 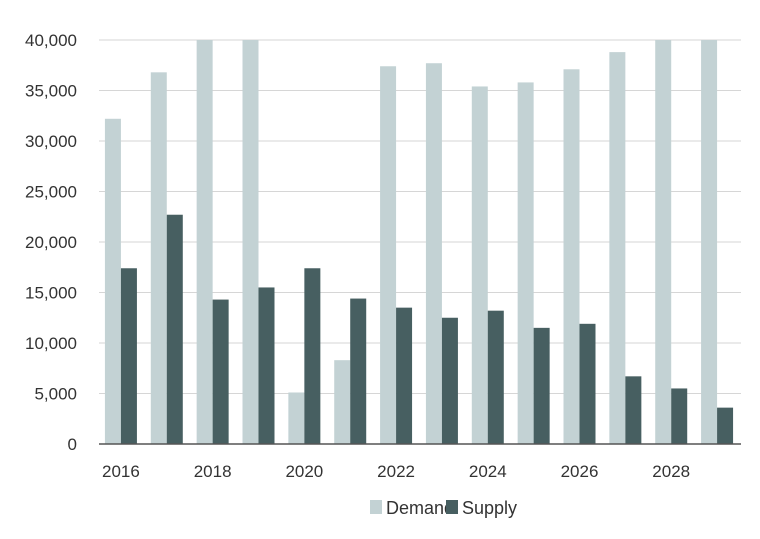 What do you see at coordinates (128, 356) in the screenshot?
I see `bar-supply-2016` at bounding box center [128, 356].